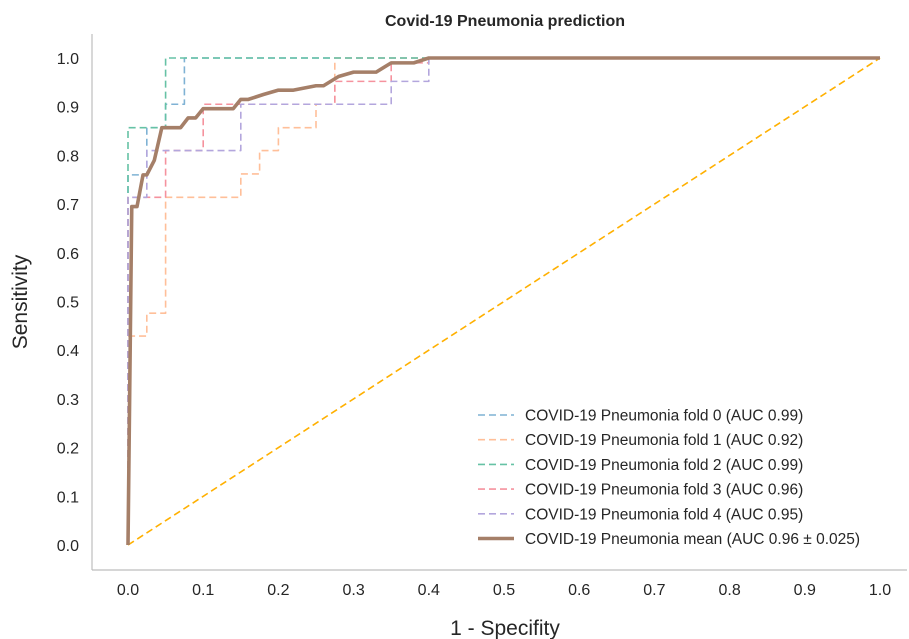  What do you see at coordinates (654, 590) in the screenshot?
I see `x-tick-label: 0.7` at bounding box center [654, 590].